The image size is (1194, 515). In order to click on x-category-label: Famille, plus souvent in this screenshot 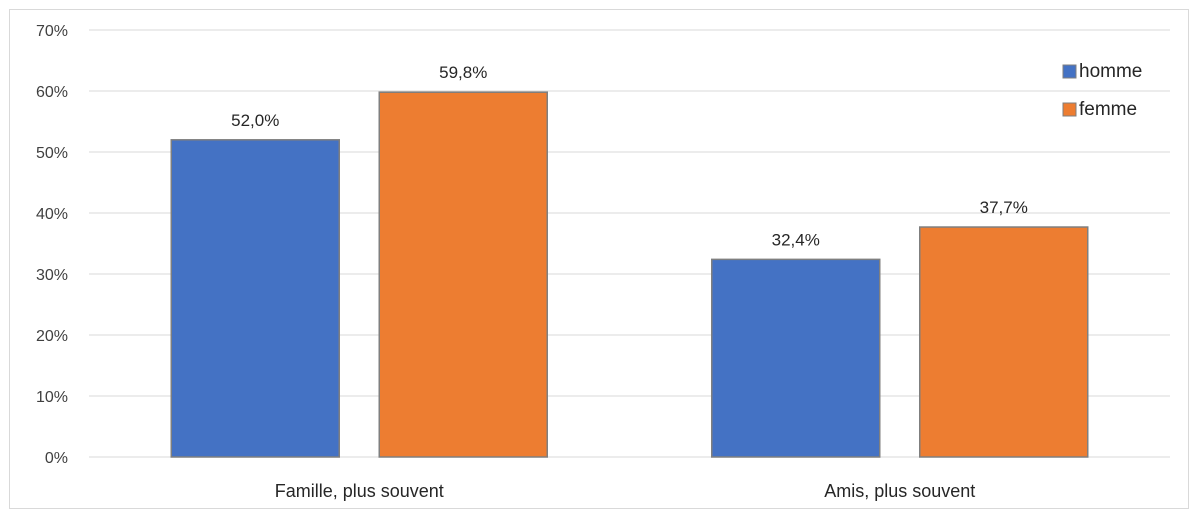, I will do `click(359, 491)`.